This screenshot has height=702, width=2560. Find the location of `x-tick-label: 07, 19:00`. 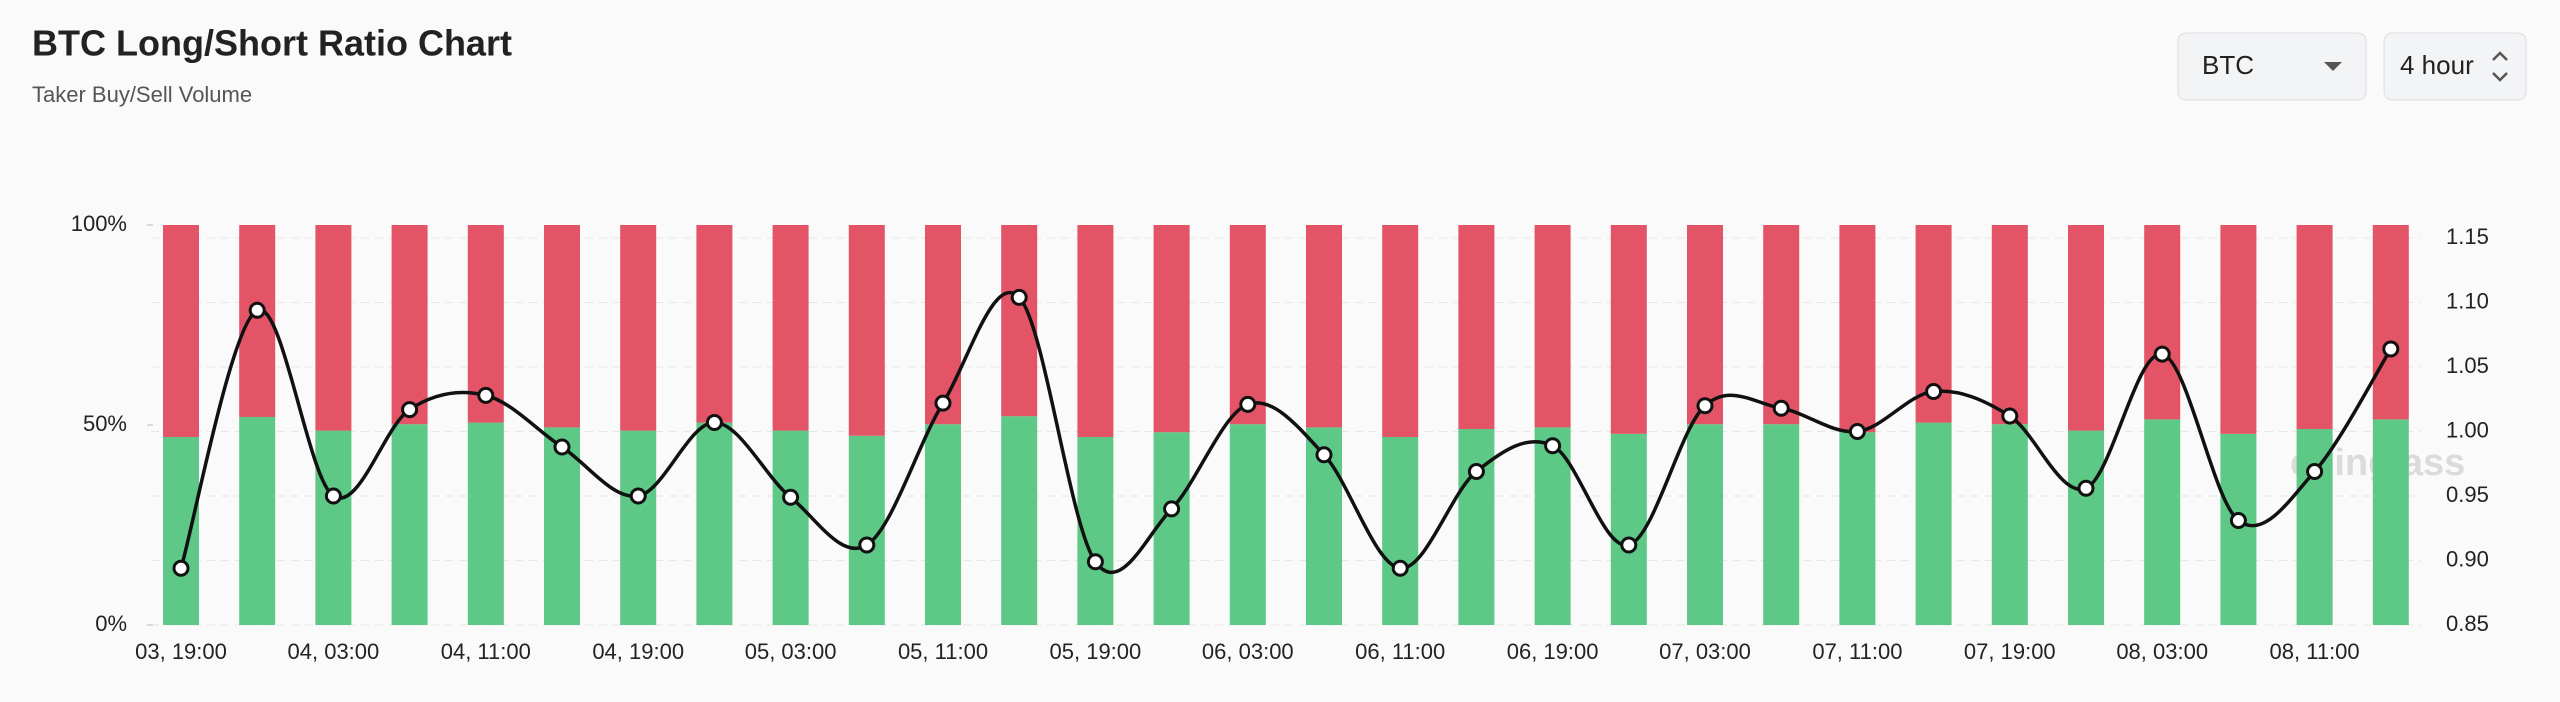

x-tick-label: 07, 19:00 is located at coordinates (2010, 651).